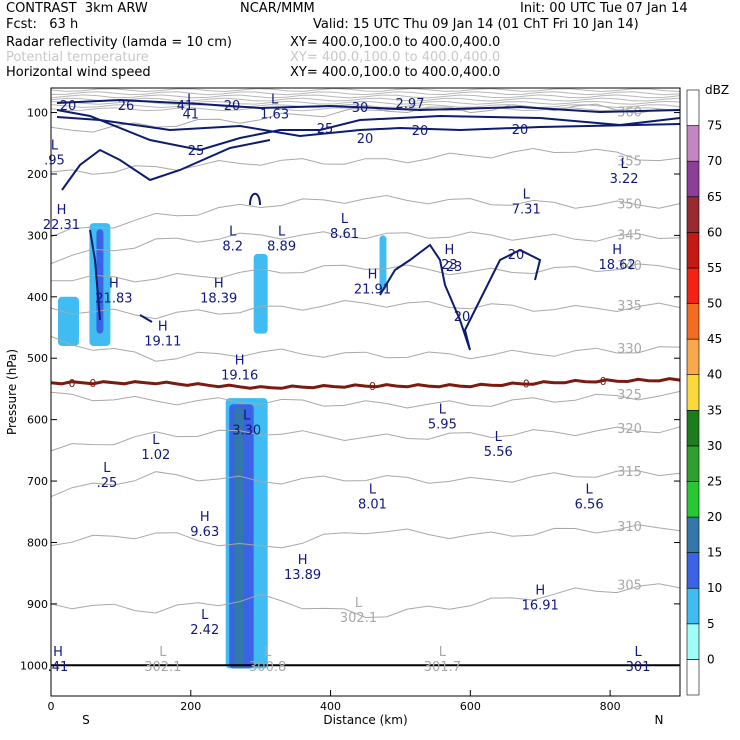  What do you see at coordinates (365, 720) in the screenshot?
I see `x-axis-label: Distance (km)` at bounding box center [365, 720].